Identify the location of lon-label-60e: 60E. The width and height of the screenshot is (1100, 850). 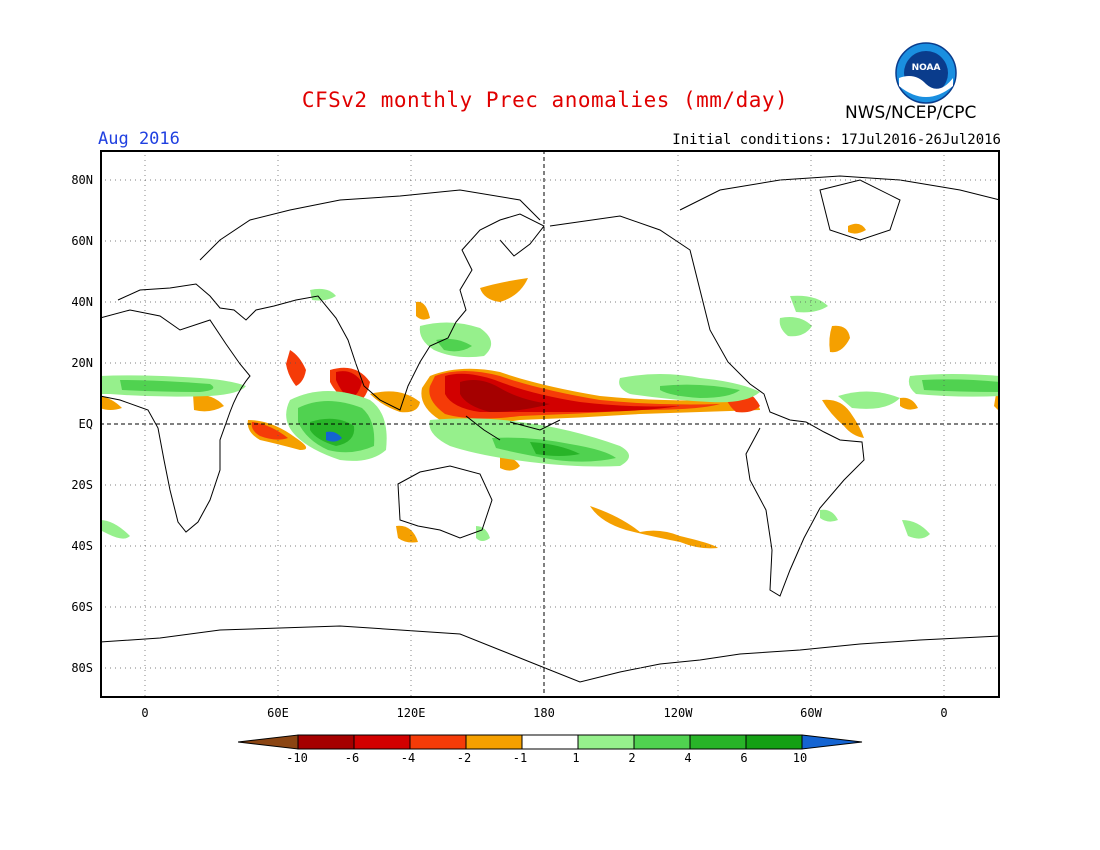
(278, 713).